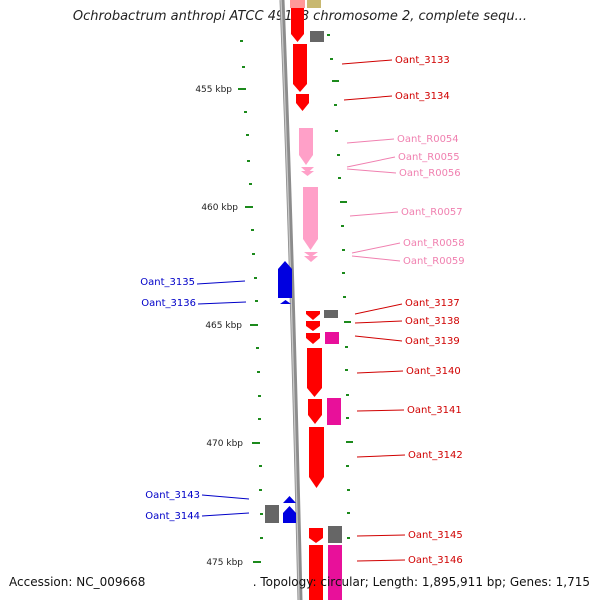 This screenshot has width=600, height=600. I want to click on tick-label: 470 kbp, so click(224, 444).